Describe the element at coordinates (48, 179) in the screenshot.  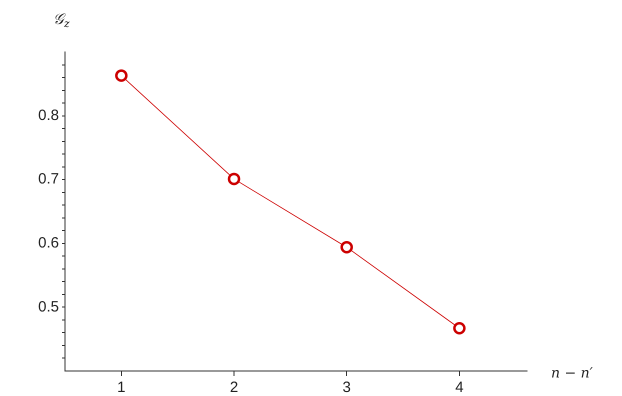
I see `y-tick-label: 0.7` at that location.